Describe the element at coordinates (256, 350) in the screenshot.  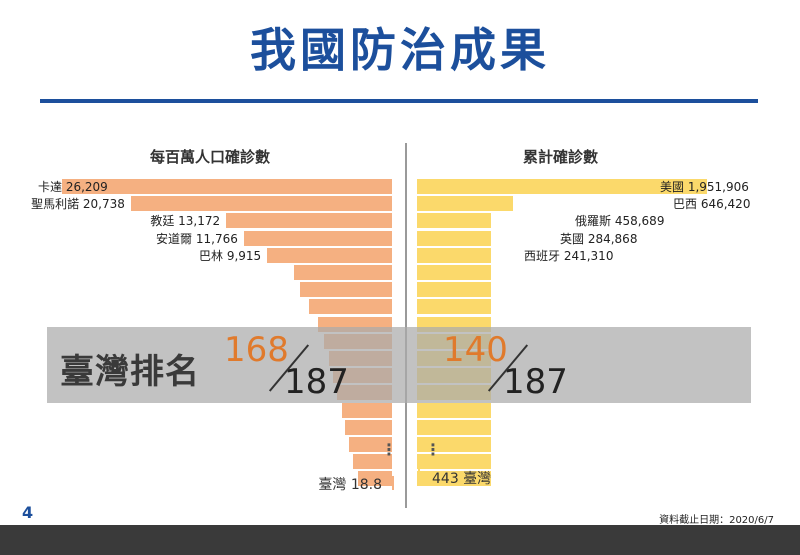
I see `per-million-rank: 168` at that location.